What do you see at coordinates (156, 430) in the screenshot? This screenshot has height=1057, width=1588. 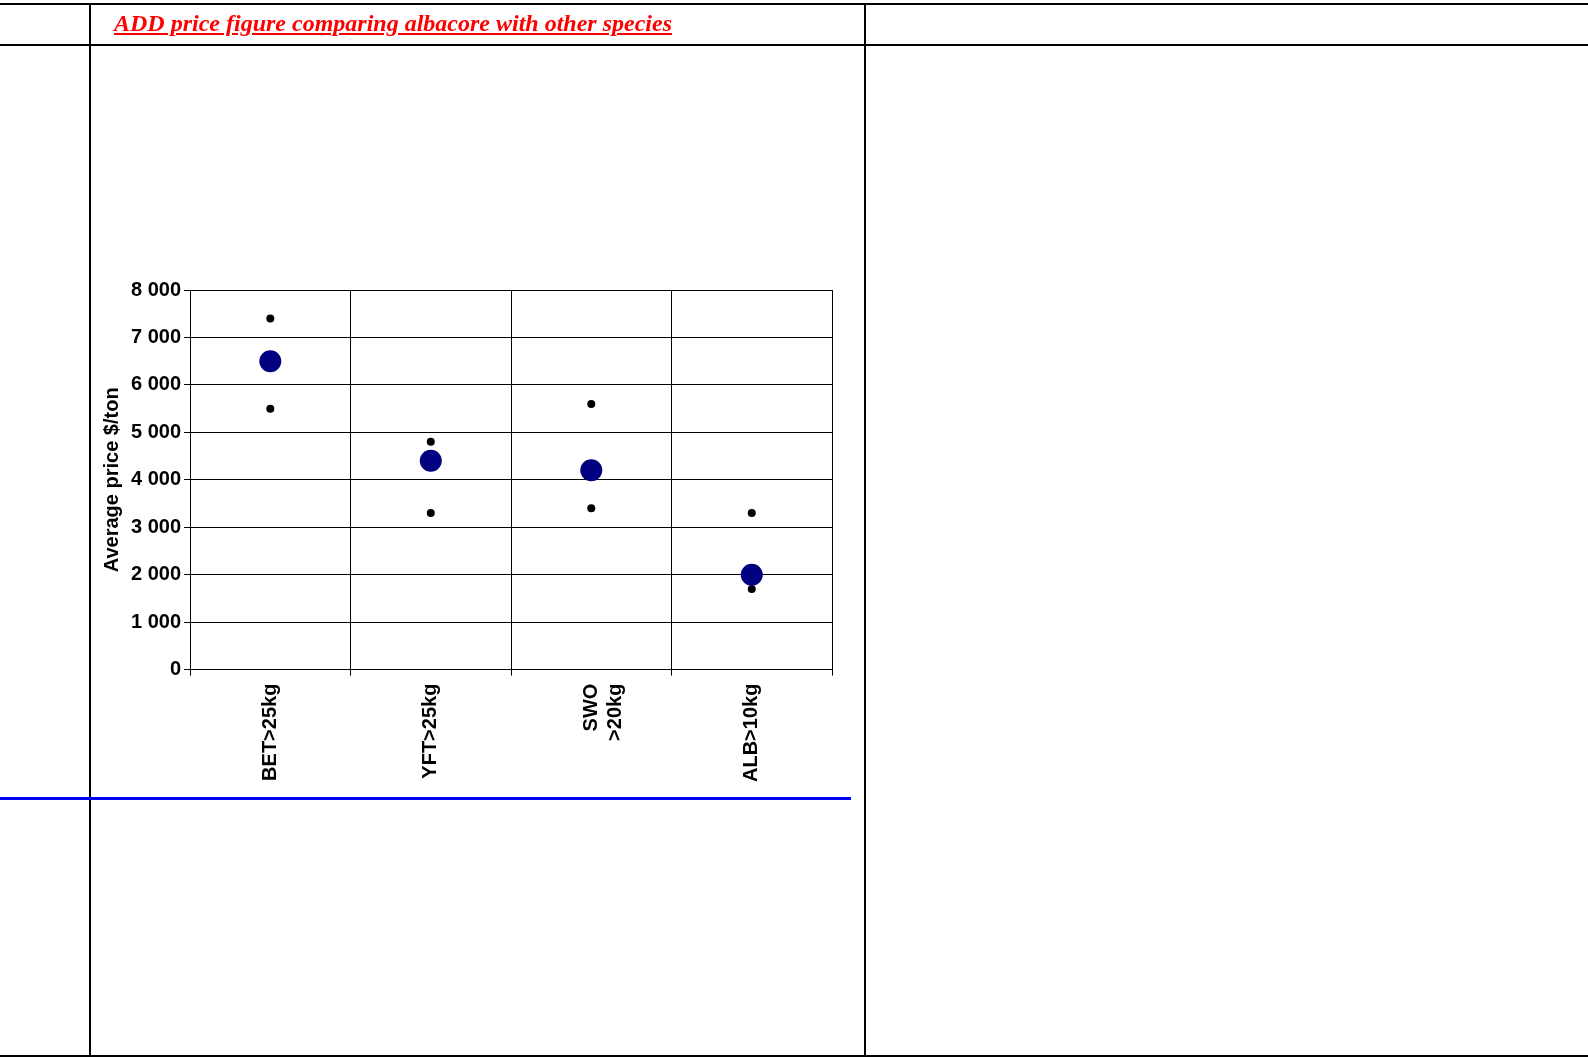 I see `y-tick-label: 5 000` at bounding box center [156, 430].